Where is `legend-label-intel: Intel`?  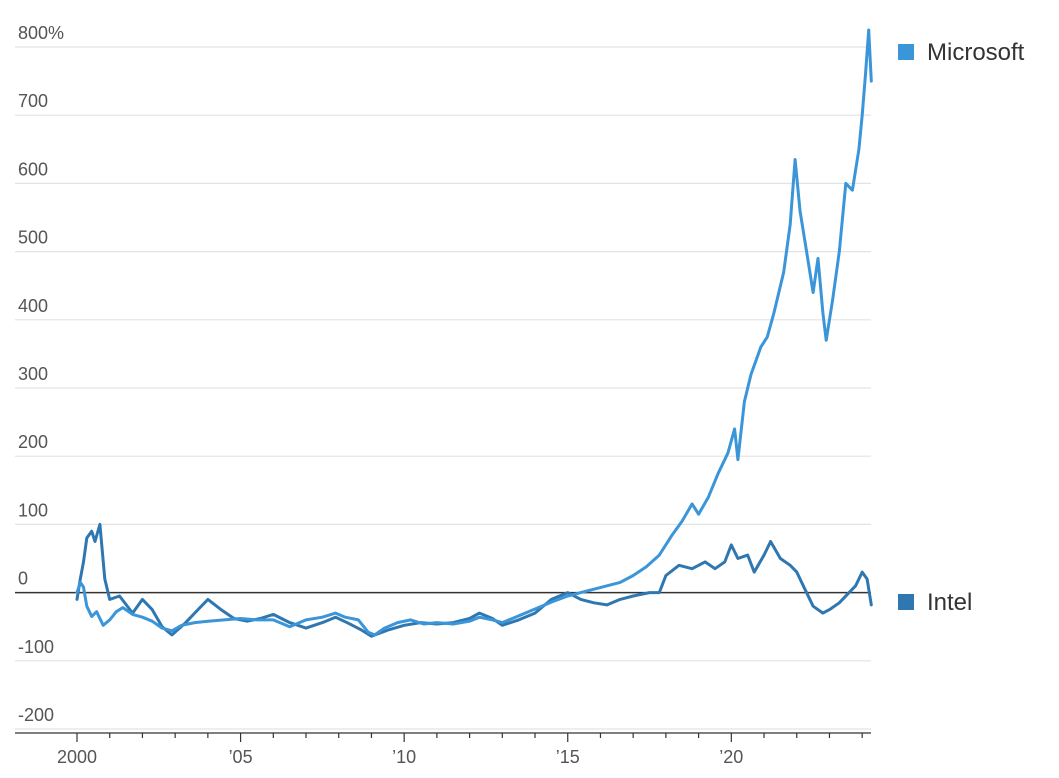 legend-label-intel: Intel is located at coordinates (949, 602).